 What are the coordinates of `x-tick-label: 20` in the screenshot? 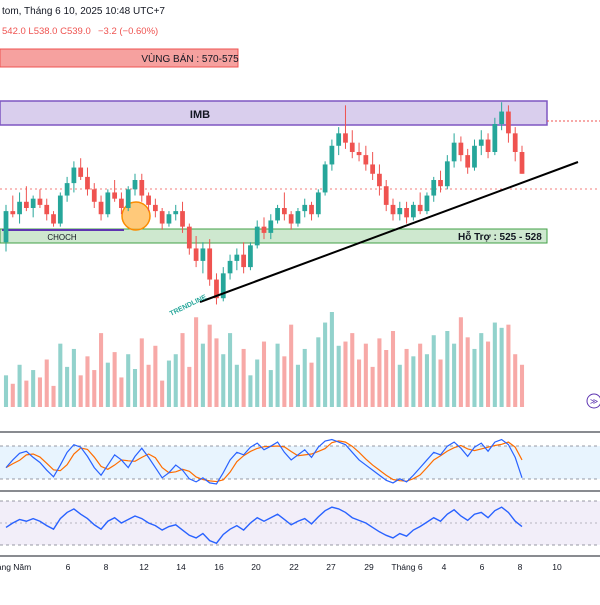 It's located at (256, 567).